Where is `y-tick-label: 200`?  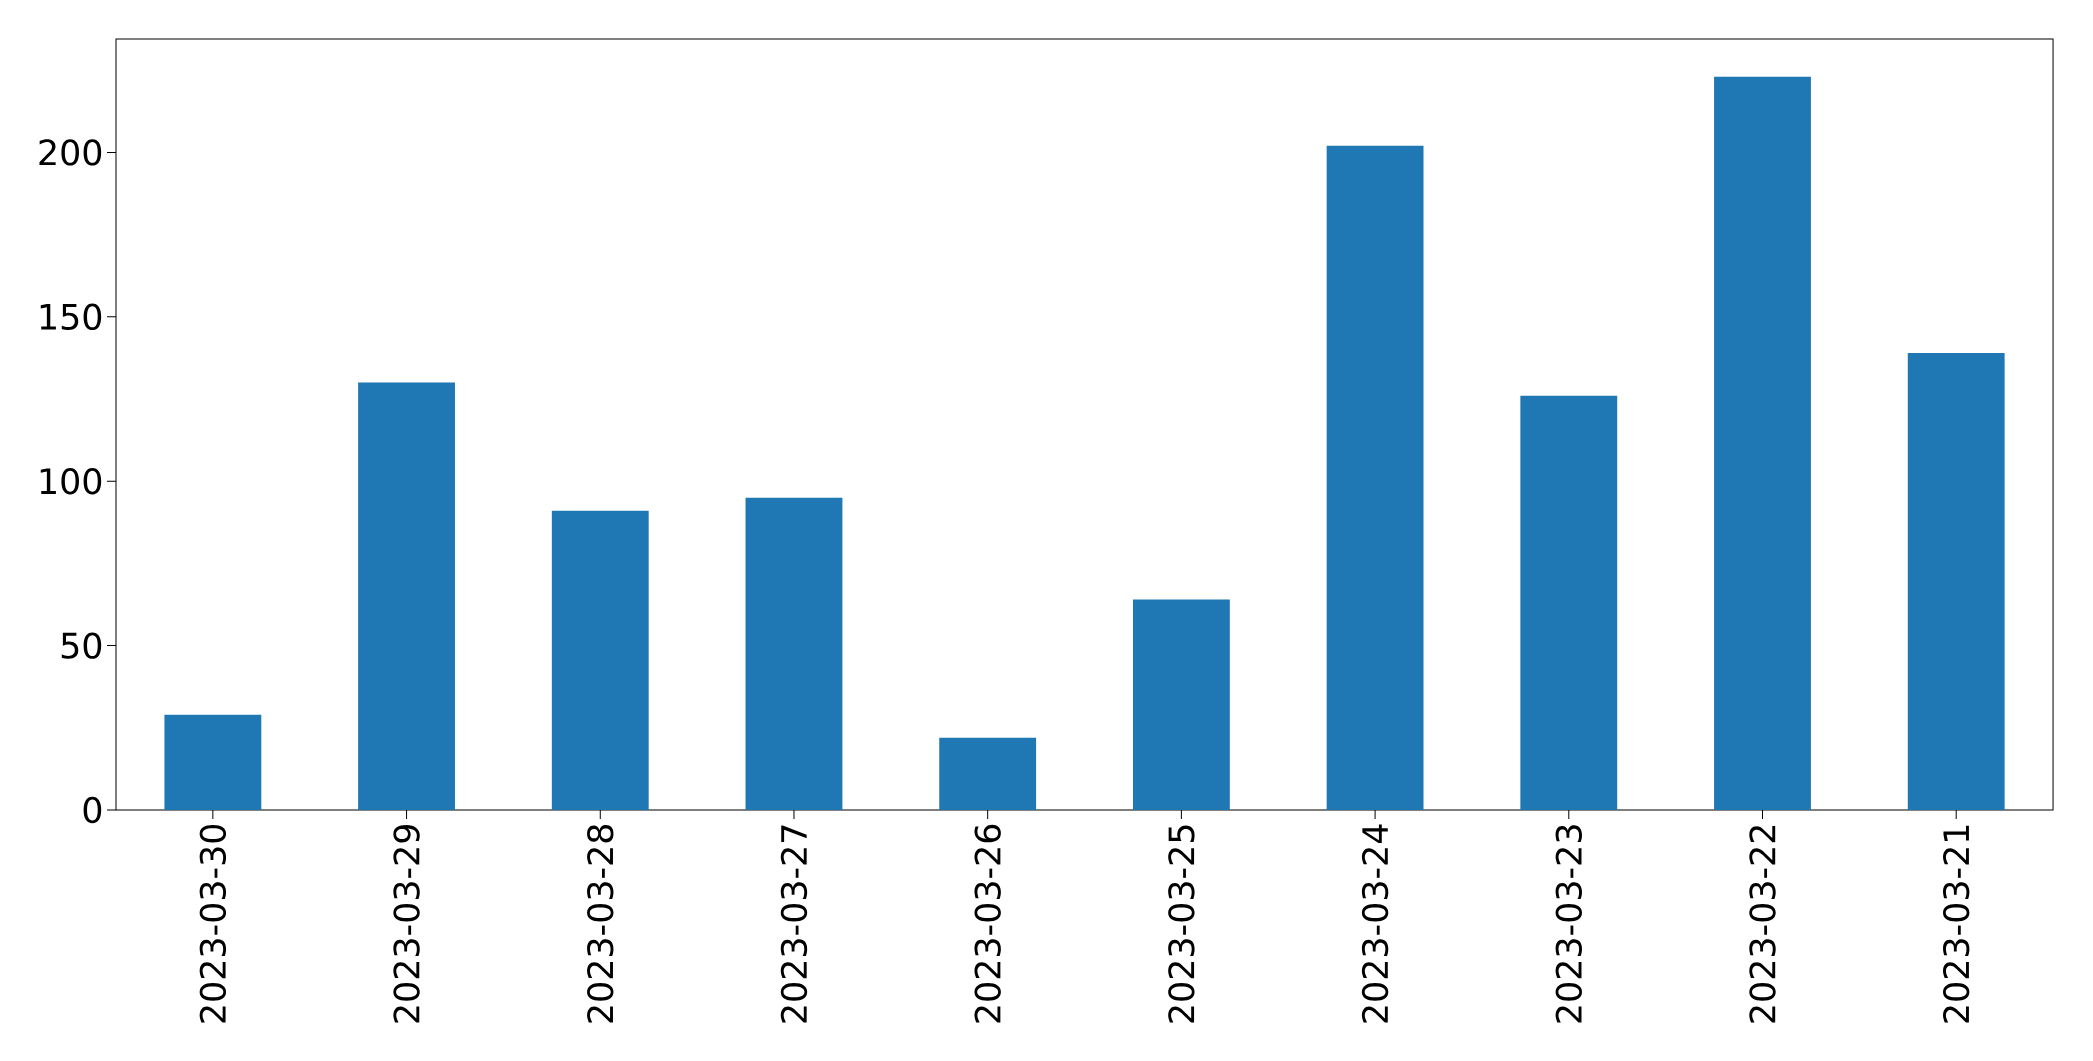
y-tick-label: 200 is located at coordinates (70, 152).